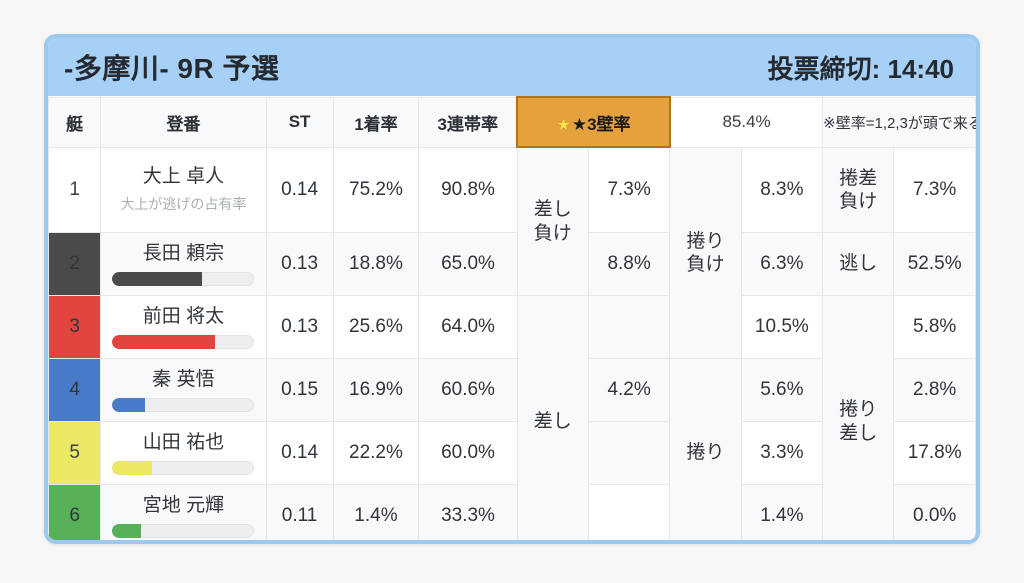  Describe the element at coordinates (75, 512) in the screenshot. I see `lane-number: 6` at that location.